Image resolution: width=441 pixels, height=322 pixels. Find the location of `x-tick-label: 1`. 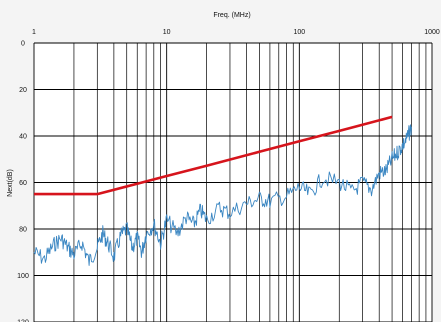

x-tick-label: 1 is located at coordinates (34, 32).